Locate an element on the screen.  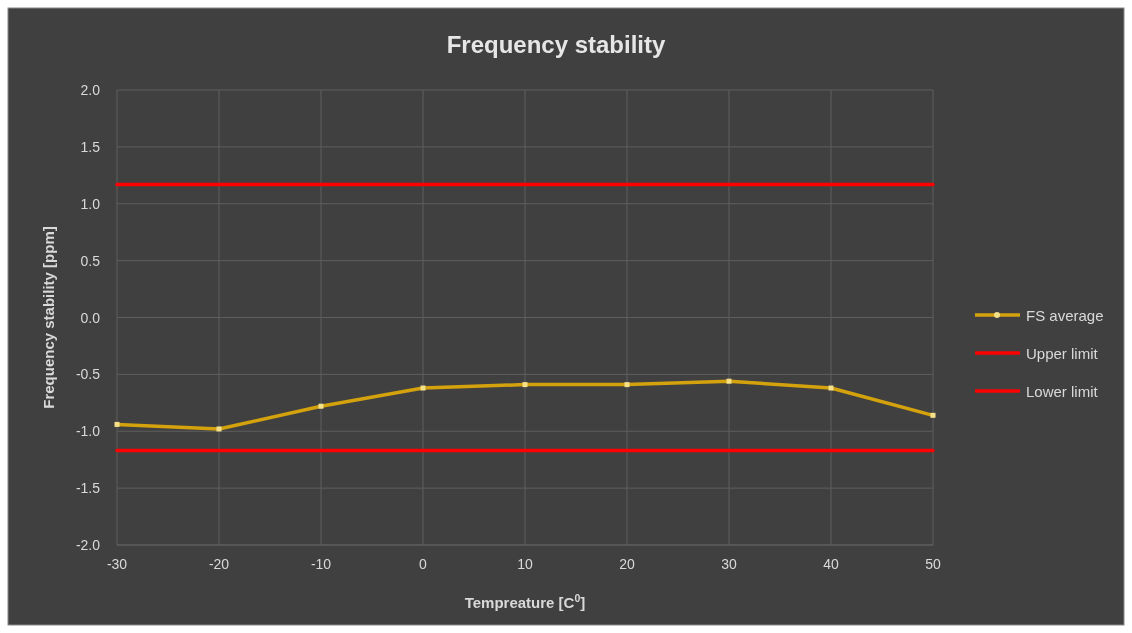
y-tick-label: 0.0 is located at coordinates (90, 317).